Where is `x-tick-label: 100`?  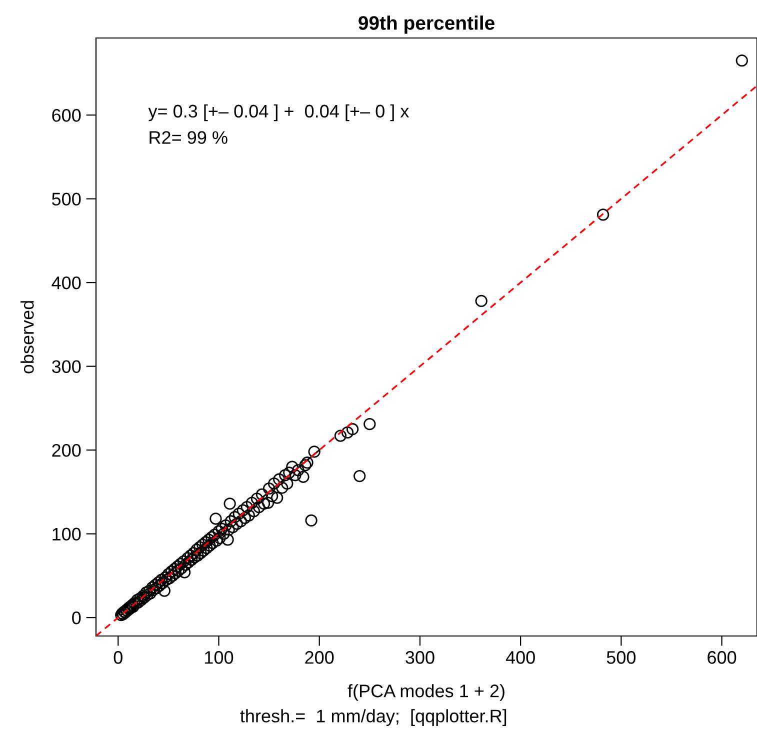
x-tick-label: 100 is located at coordinates (219, 657).